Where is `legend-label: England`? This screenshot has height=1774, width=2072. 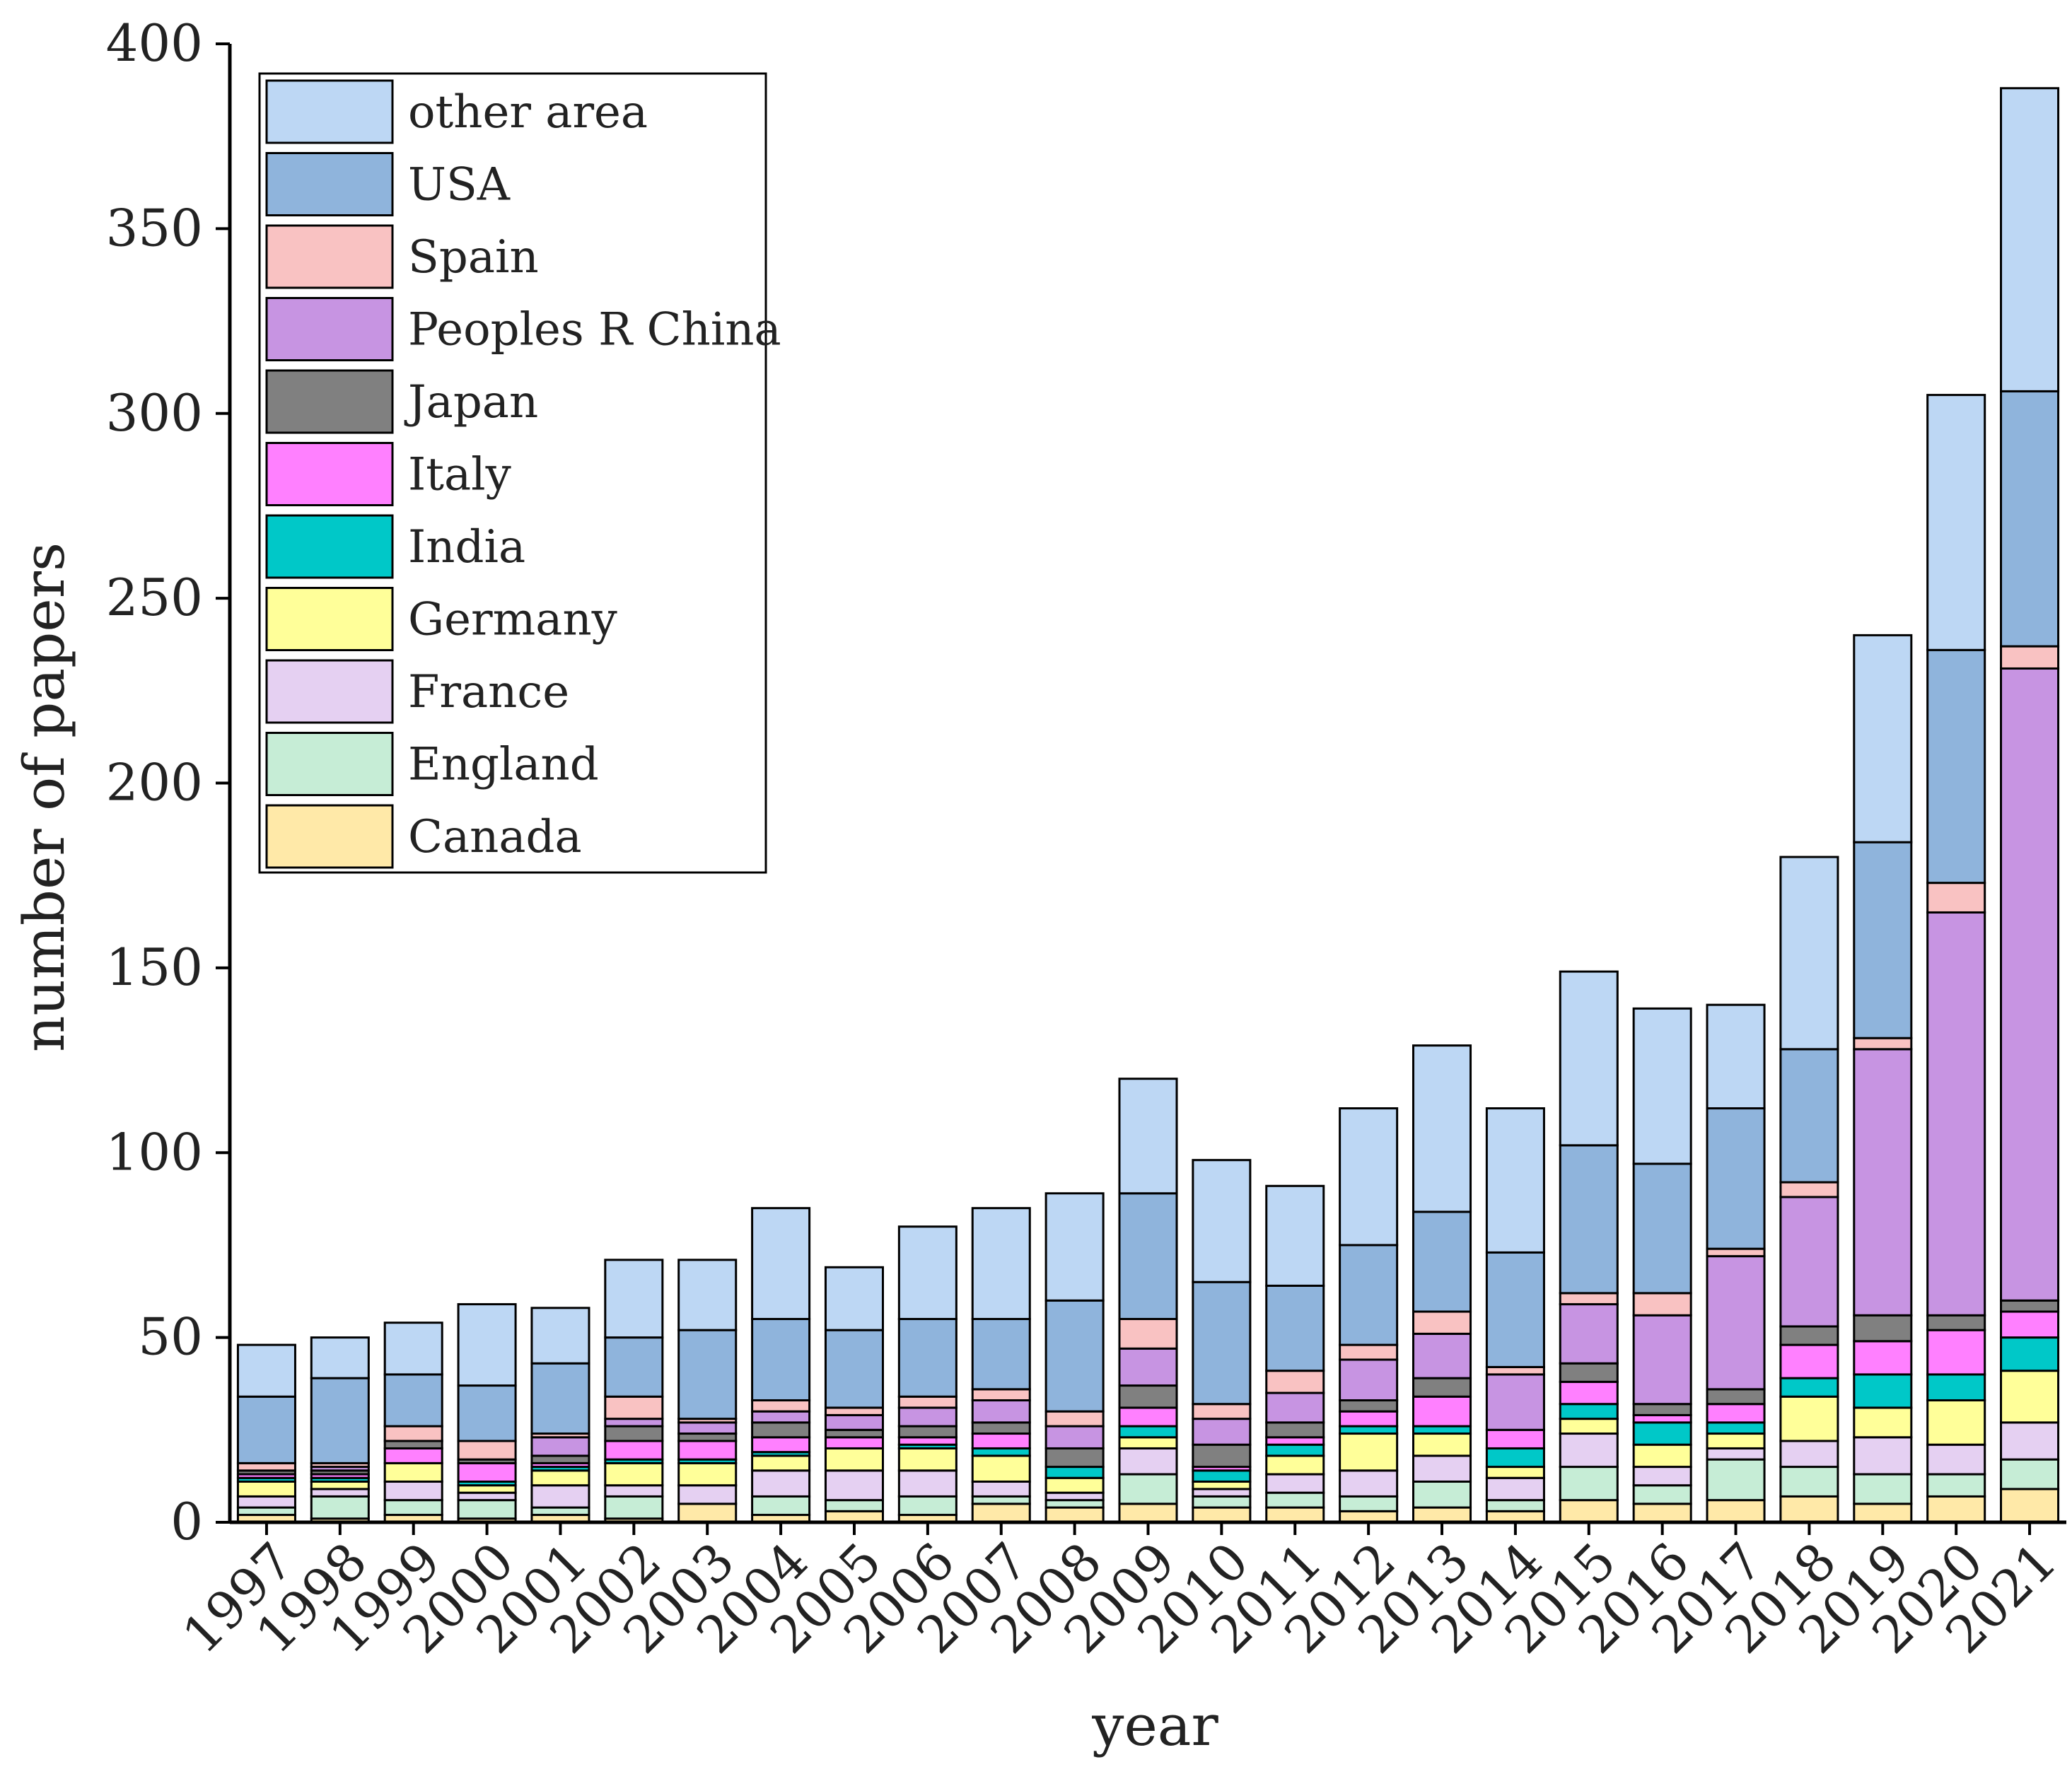
legend-label: England is located at coordinates (503, 765).